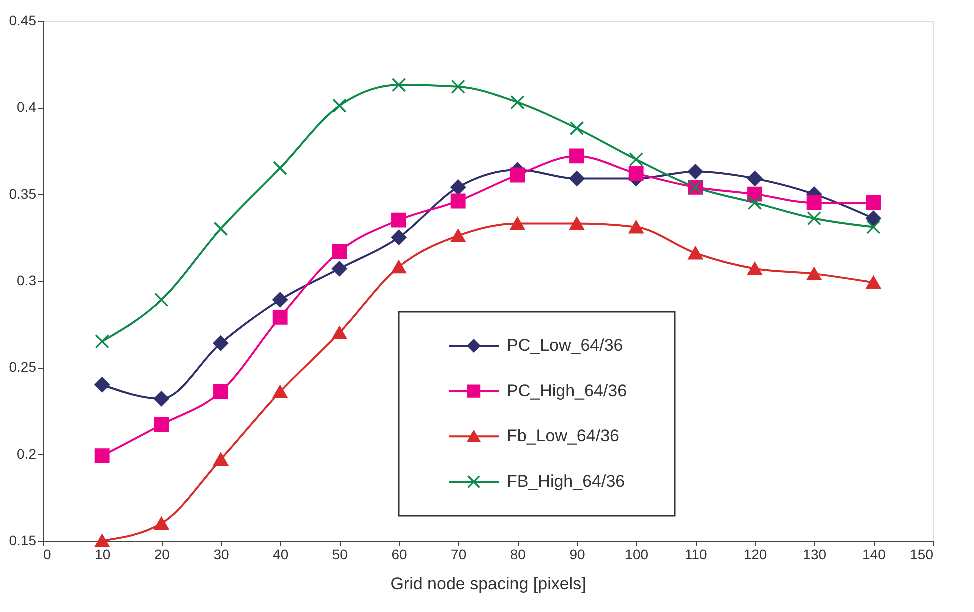 The image size is (974, 612). I want to click on legend-label: FB_High_64/36, so click(566, 481).